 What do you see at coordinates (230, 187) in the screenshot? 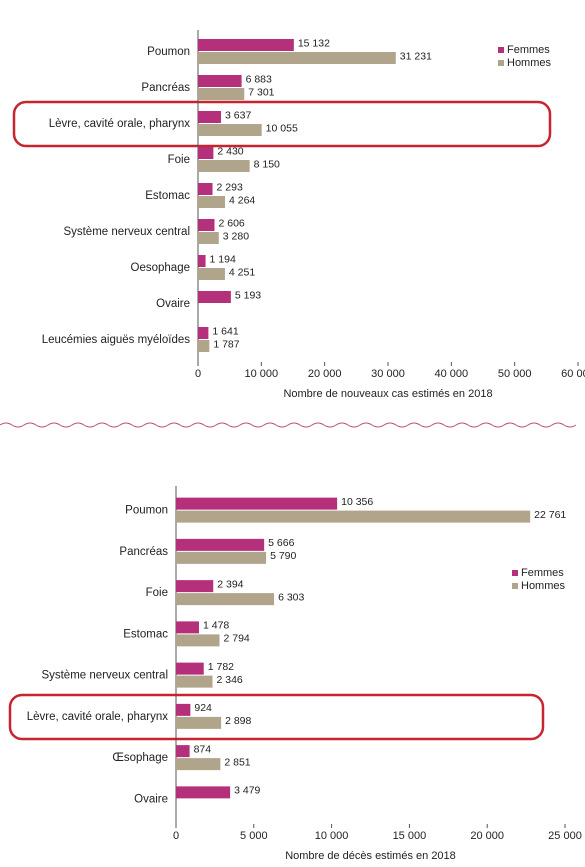
I see `value-label: 2 293` at bounding box center [230, 187].